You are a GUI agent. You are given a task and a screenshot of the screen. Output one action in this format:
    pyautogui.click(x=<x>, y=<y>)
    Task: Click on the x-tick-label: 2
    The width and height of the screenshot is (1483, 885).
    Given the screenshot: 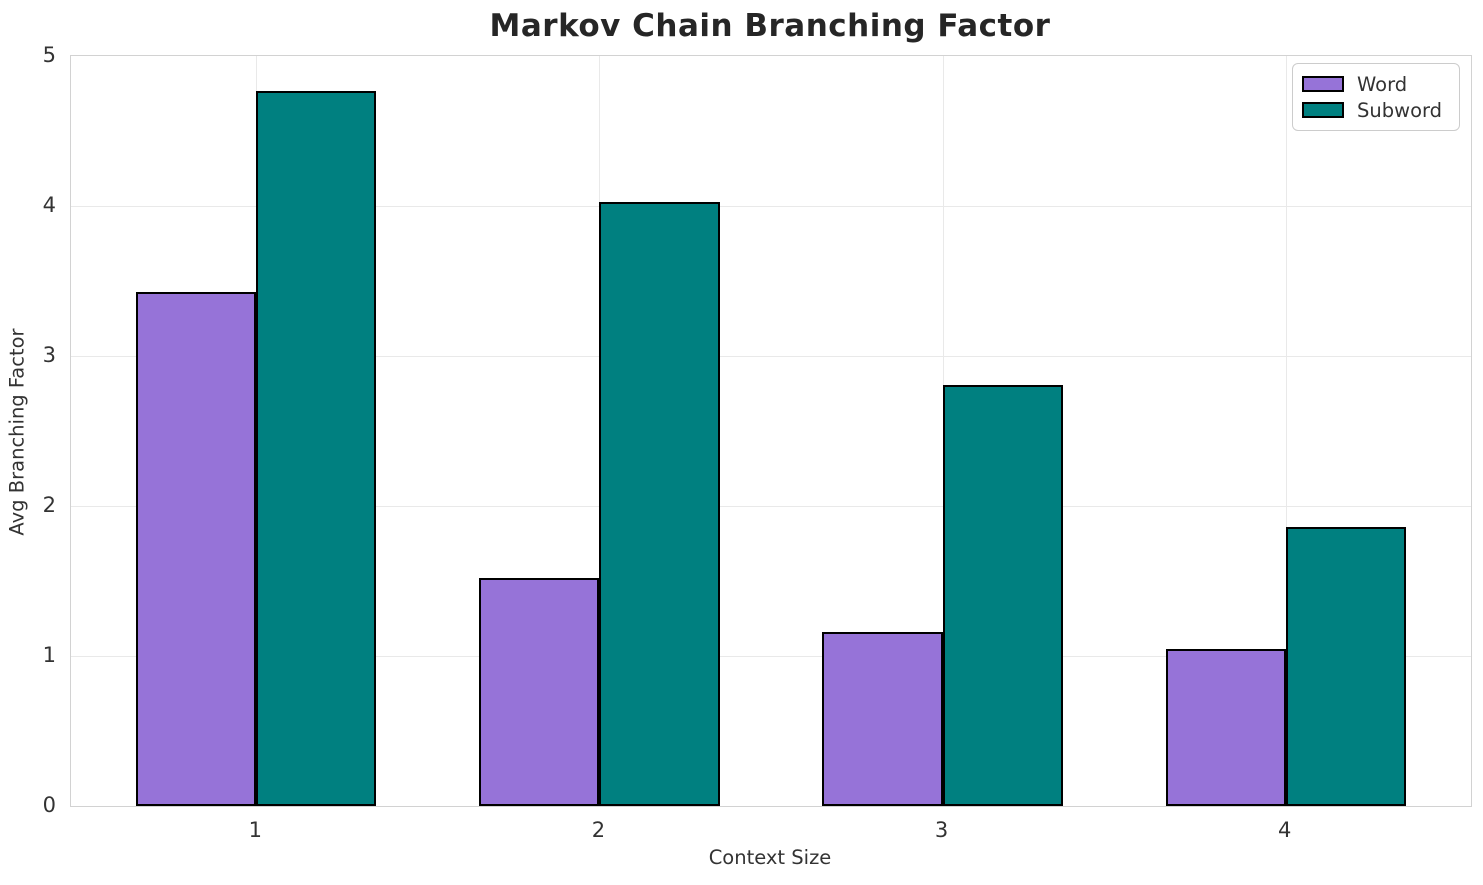 What is the action you would take?
    pyautogui.click(x=598, y=830)
    